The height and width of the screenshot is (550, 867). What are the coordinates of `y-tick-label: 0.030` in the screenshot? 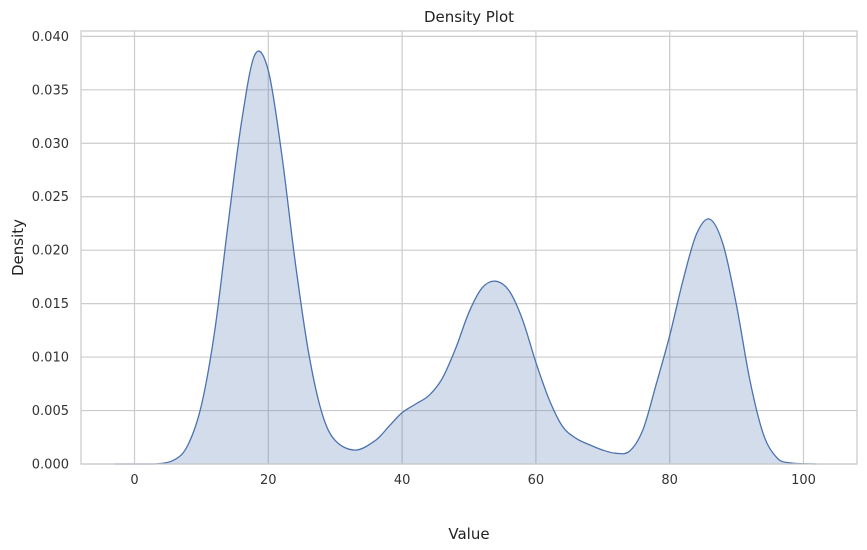 It's located at (50, 144).